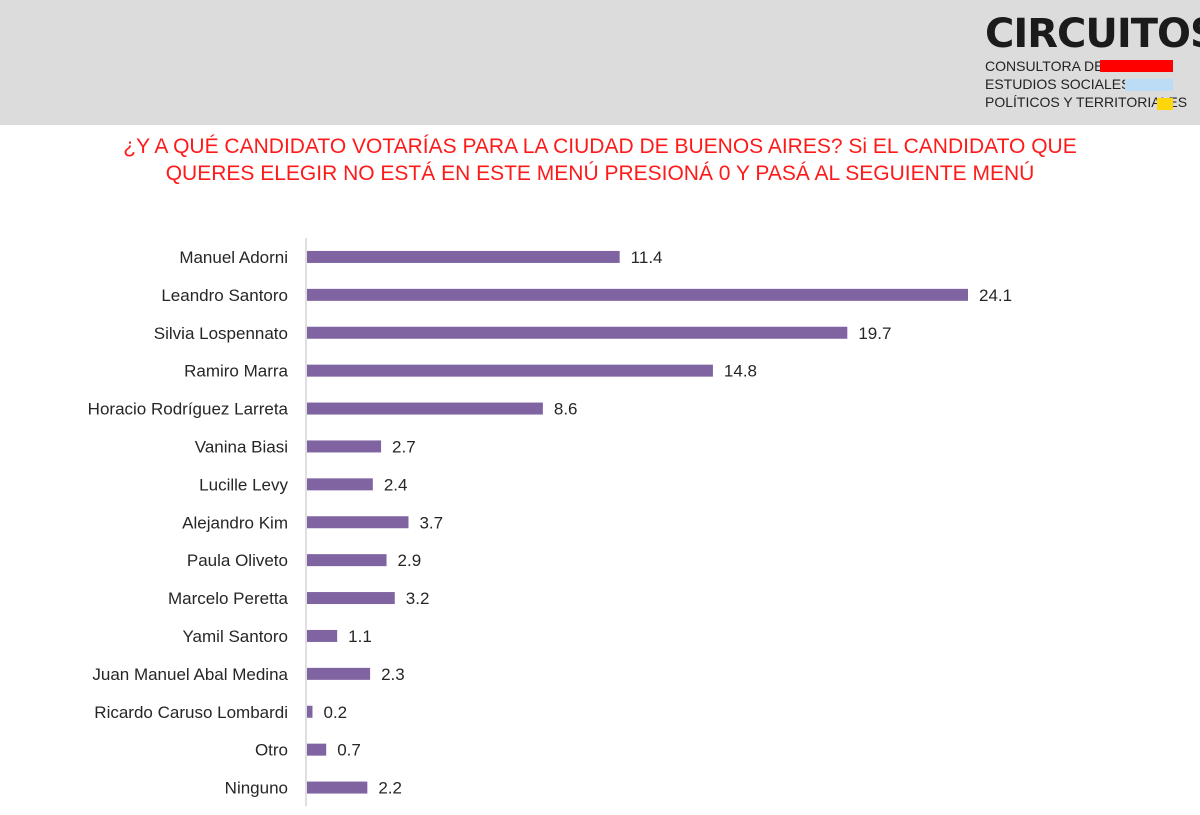  What do you see at coordinates (221, 333) in the screenshot?
I see `category-label: Silvia Lospennato` at bounding box center [221, 333].